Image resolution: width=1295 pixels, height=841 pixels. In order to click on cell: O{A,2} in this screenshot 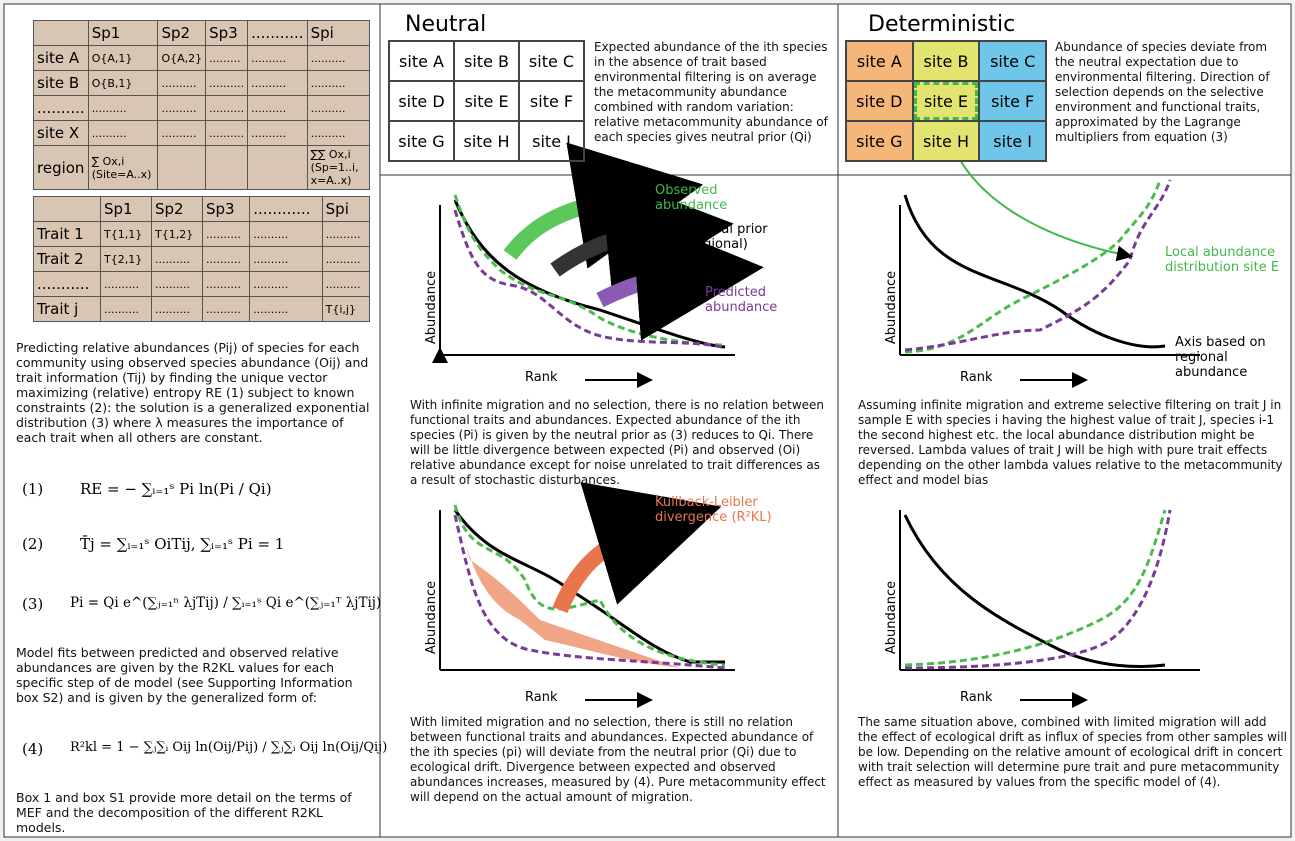, I will do `click(182, 58)`.